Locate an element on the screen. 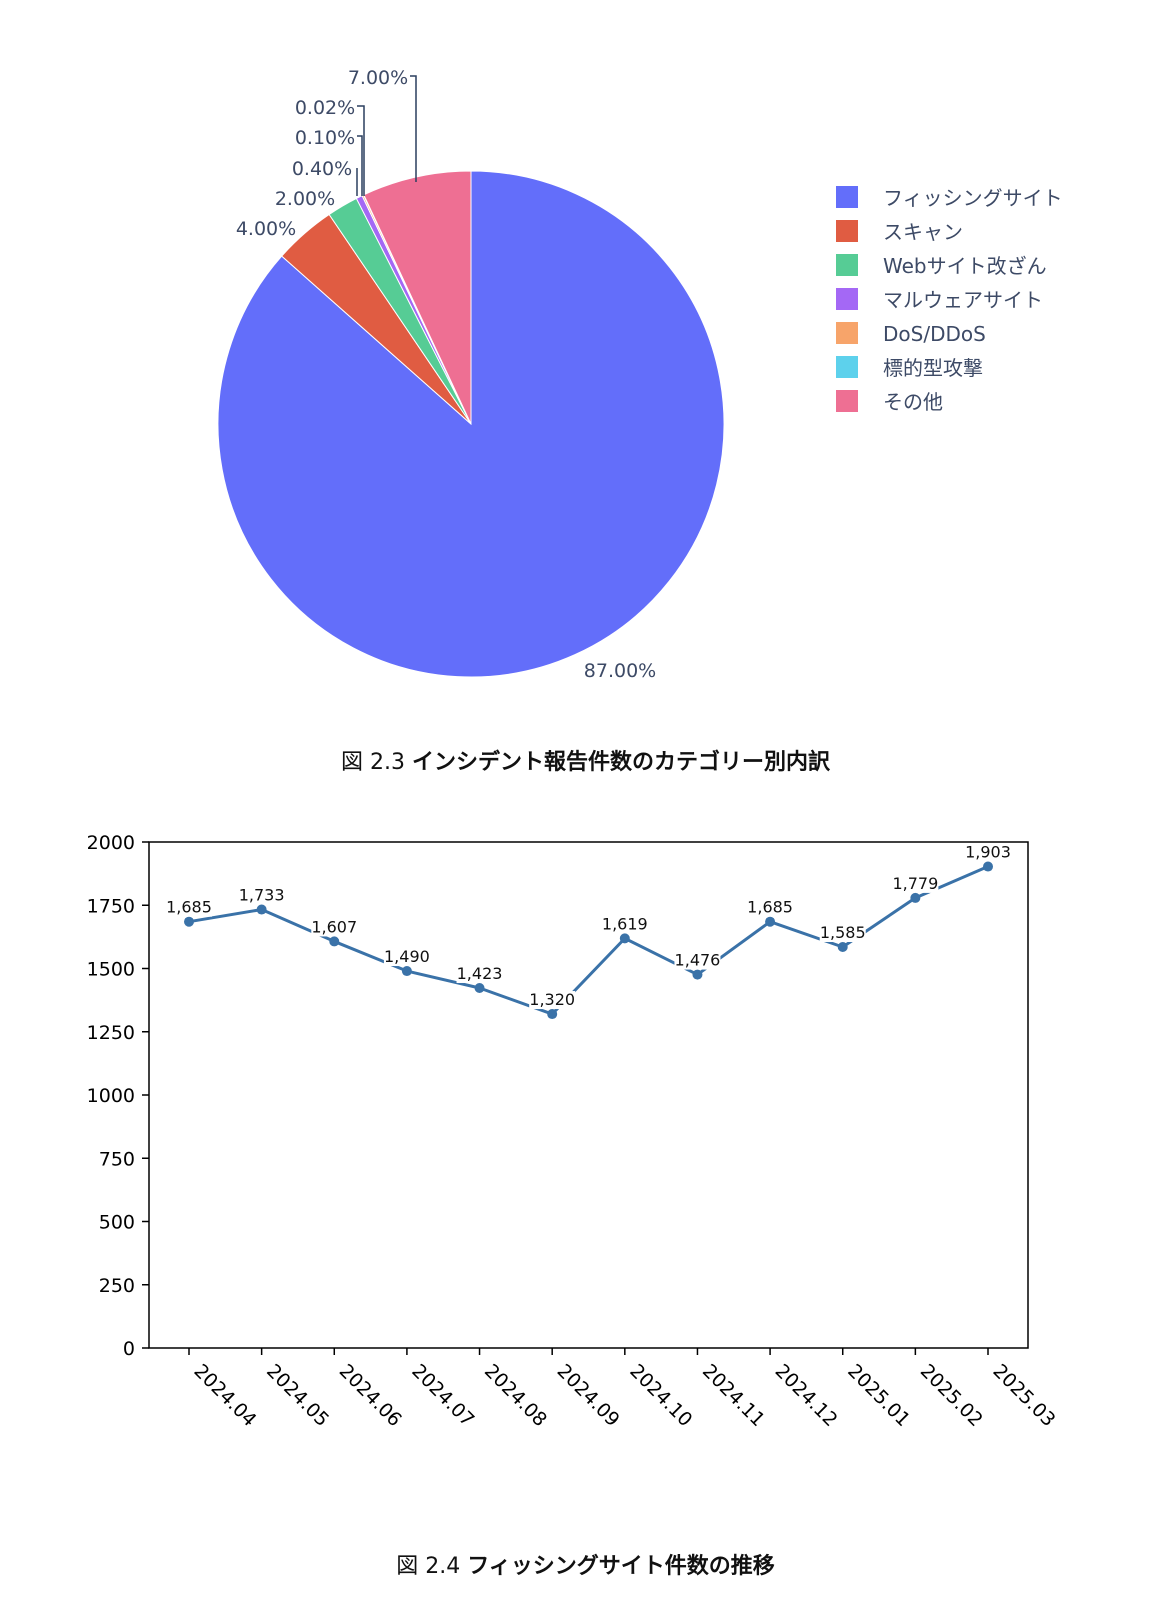  pie-value-label-0: 87.00% is located at coordinates (620, 671).